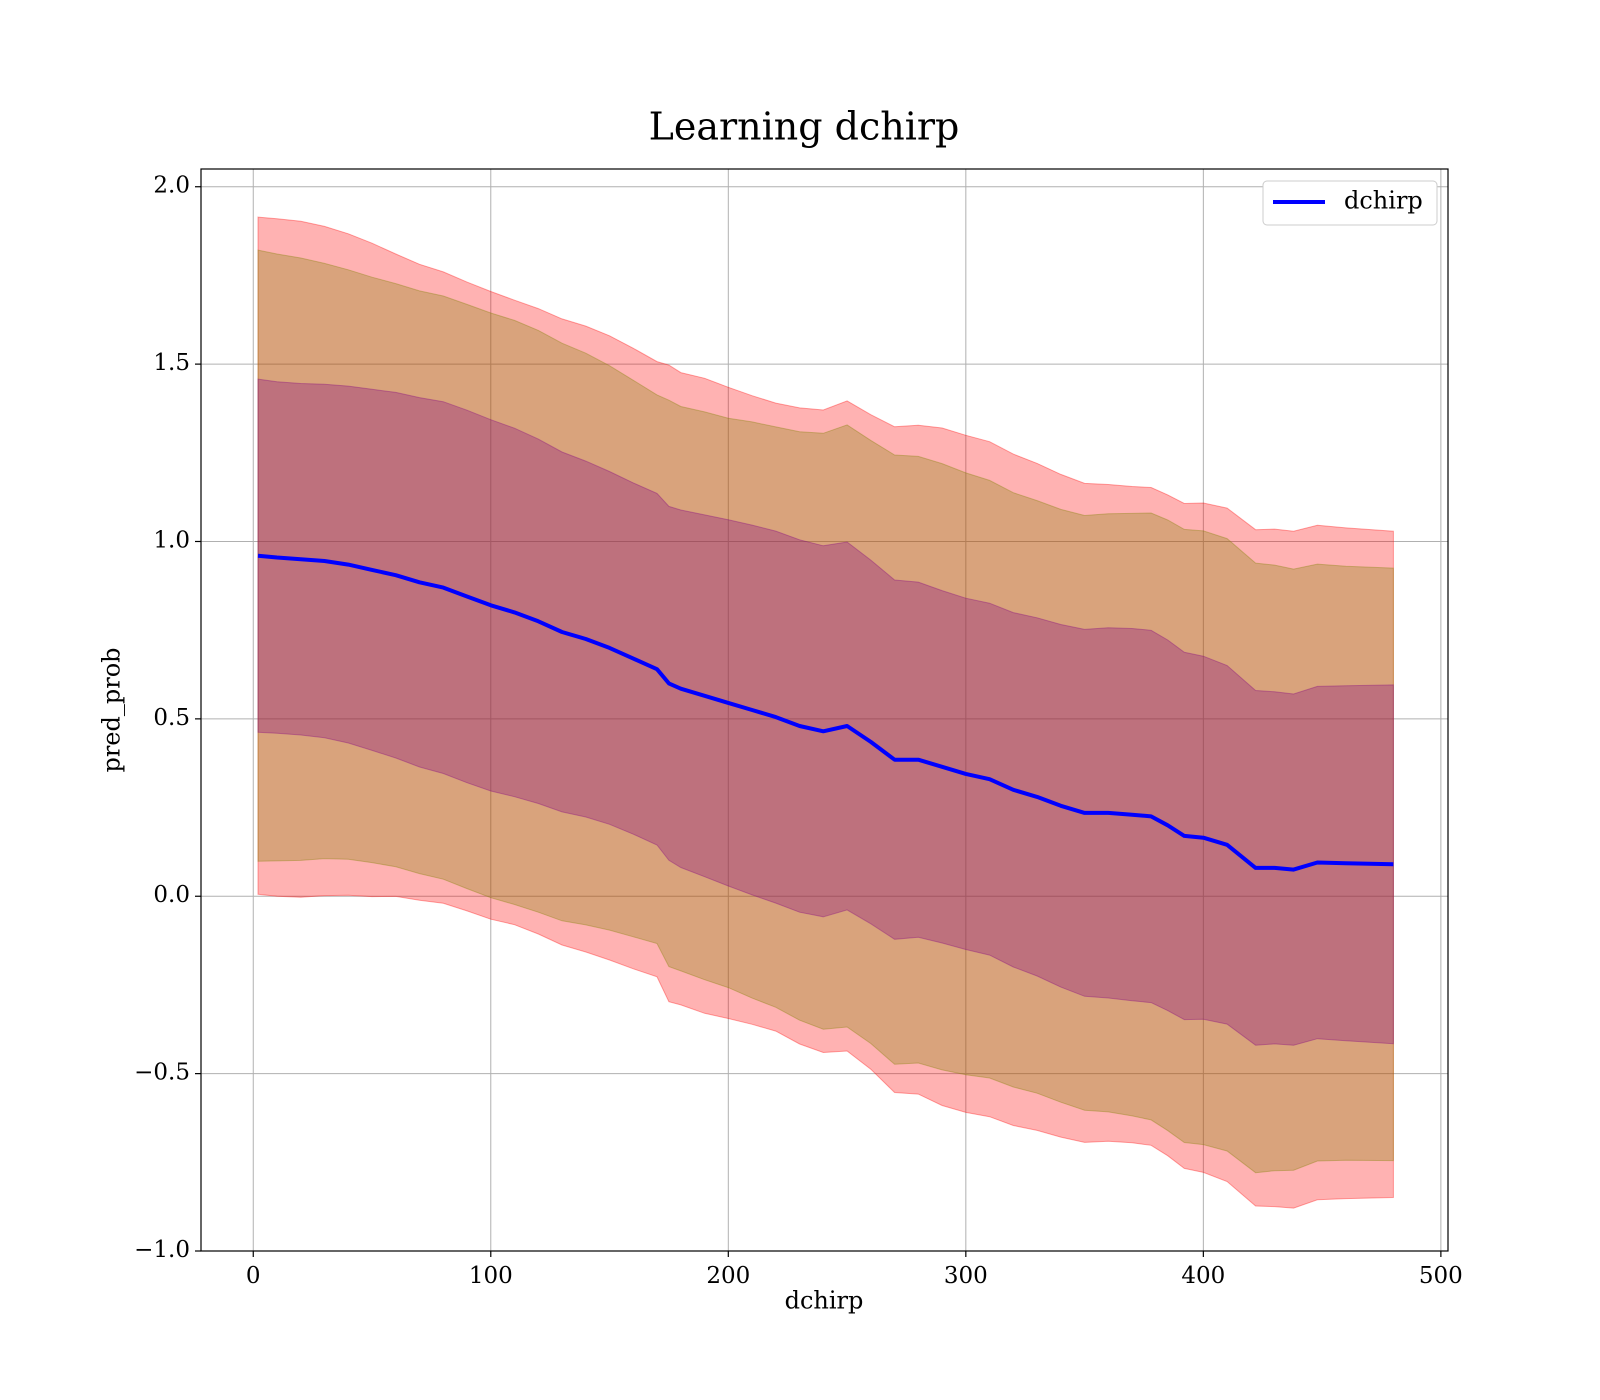 The height and width of the screenshot is (1400, 1600). I want to click on y-tick-label: 1.5, so click(171, 363).